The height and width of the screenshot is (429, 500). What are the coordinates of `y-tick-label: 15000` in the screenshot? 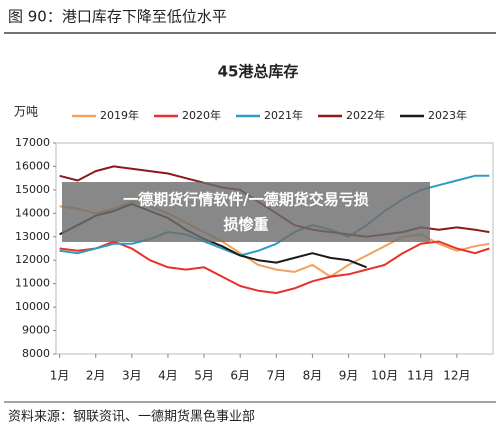 It's located at (32, 189).